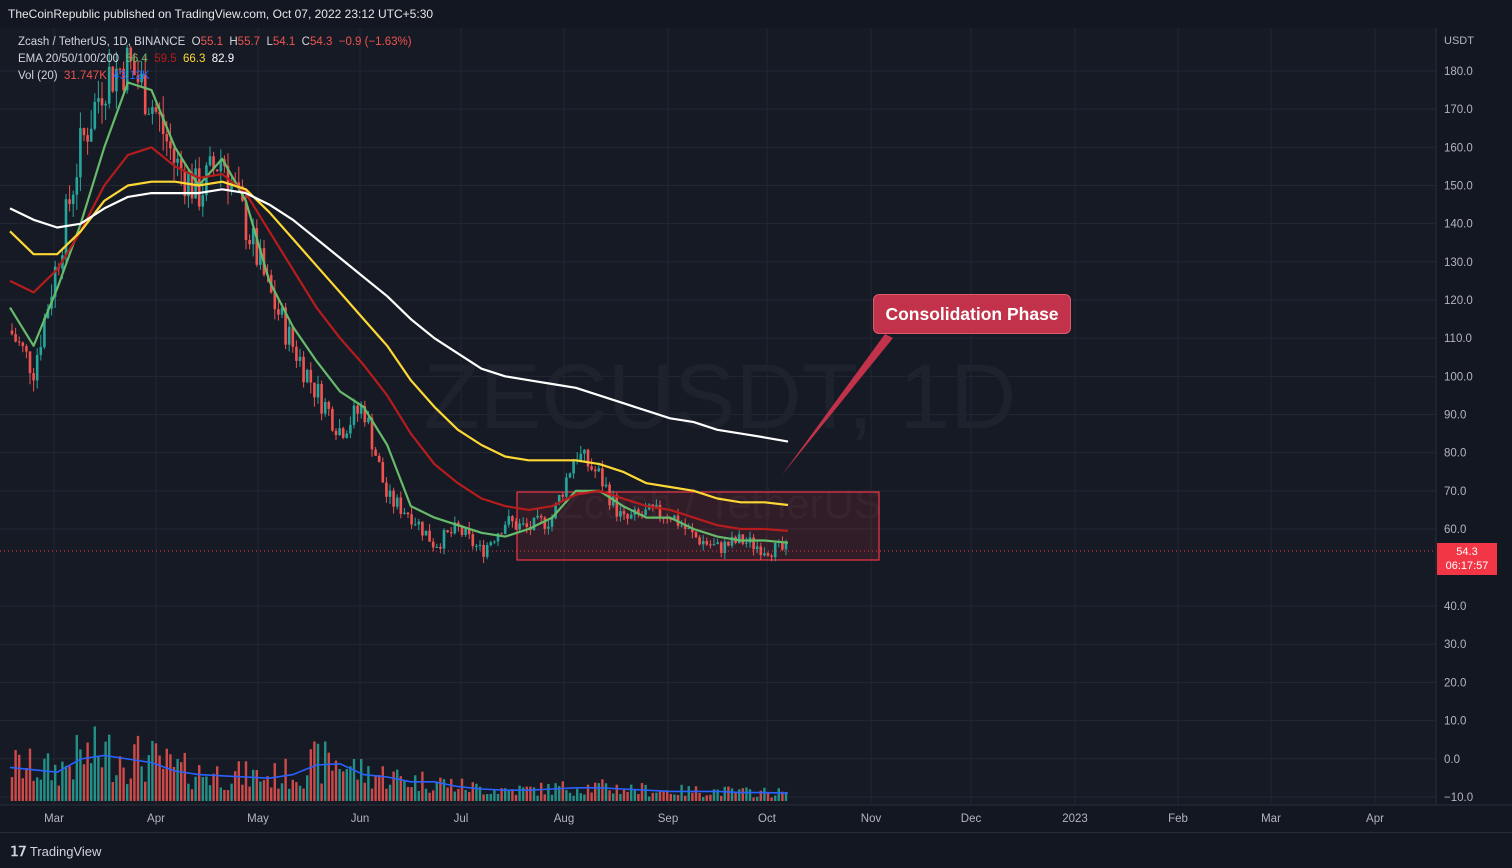 The height and width of the screenshot is (868, 1512). What do you see at coordinates (698, 526) in the screenshot?
I see `consolidation-box` at bounding box center [698, 526].